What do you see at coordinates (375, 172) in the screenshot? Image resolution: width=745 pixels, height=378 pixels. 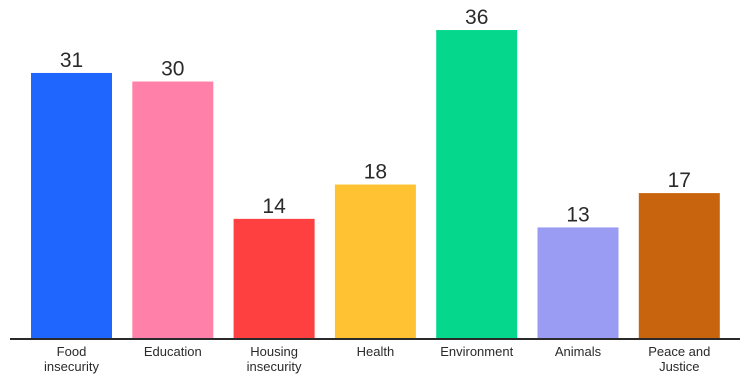 I see `value-label-3: 18` at bounding box center [375, 172].